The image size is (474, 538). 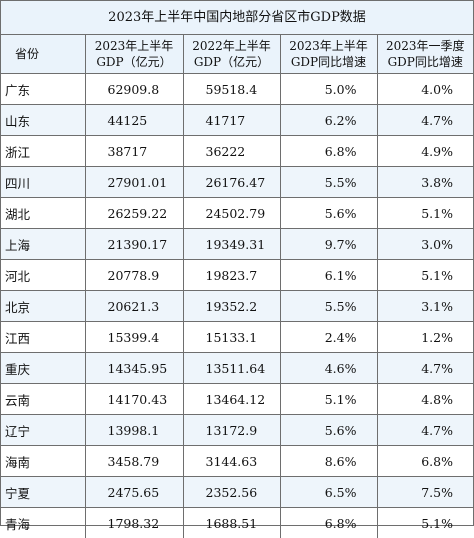 What do you see at coordinates (425, 492) in the screenshot?
I see `growth-2023q1-cell: 7.5%` at bounding box center [425, 492].